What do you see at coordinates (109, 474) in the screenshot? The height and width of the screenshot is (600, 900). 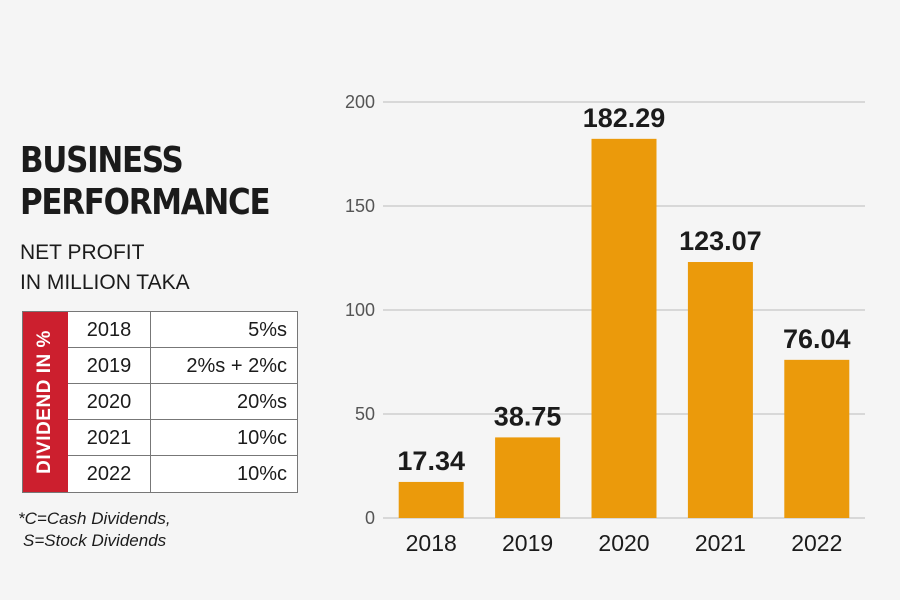 I see `dividend-year: 2022` at bounding box center [109, 474].